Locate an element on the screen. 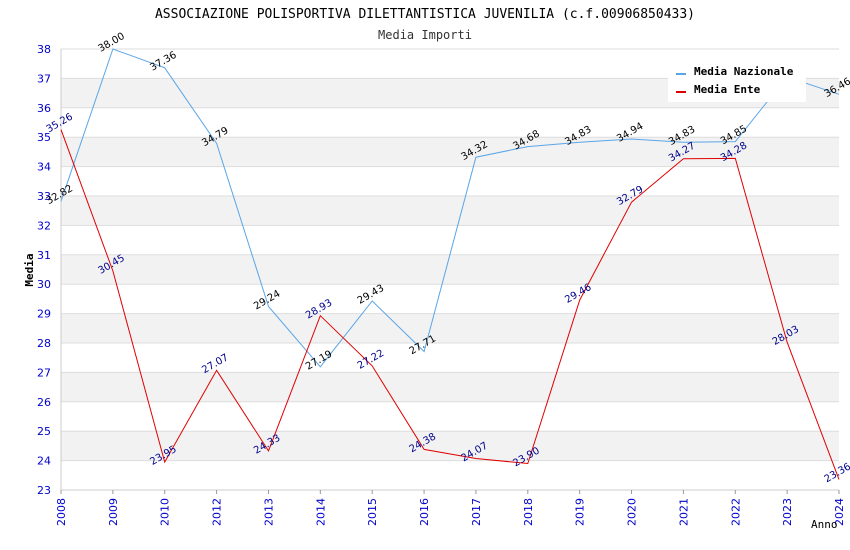 Image resolution: width=850 pixels, height=550 pixels. x-tick-label: 2020 is located at coordinates (632, 512).